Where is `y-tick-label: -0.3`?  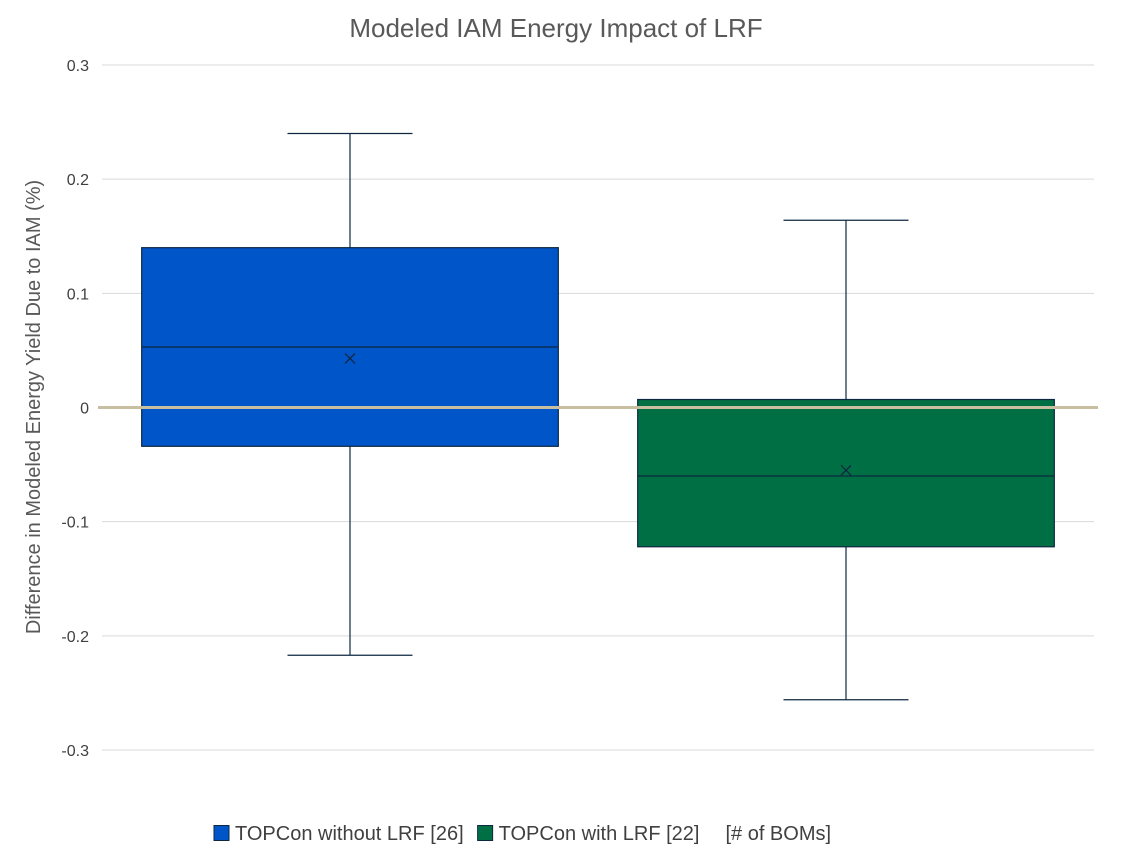
y-tick-label: -0.3 is located at coordinates (75, 751).